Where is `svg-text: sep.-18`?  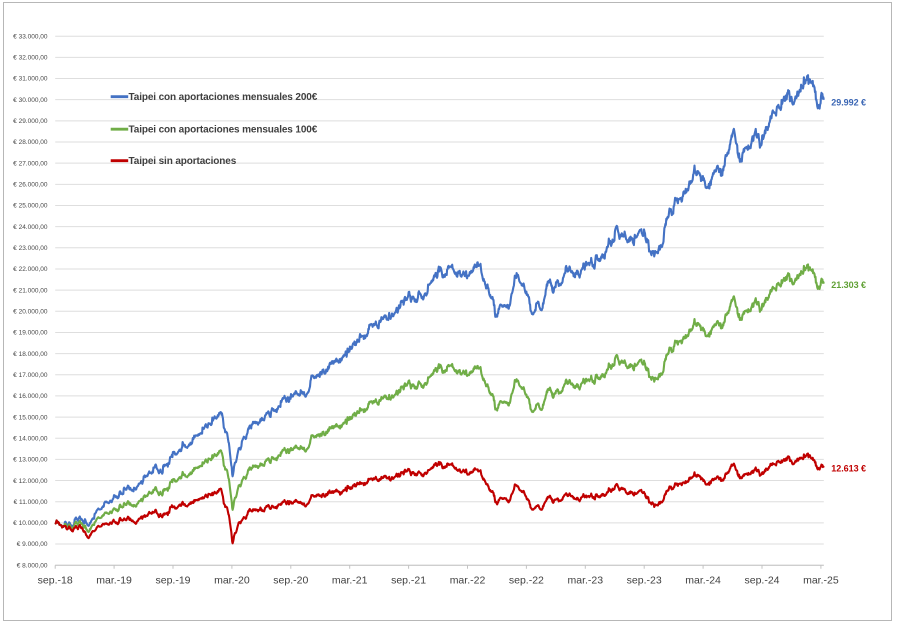
svg-text: sep.-18 is located at coordinates (55, 581).